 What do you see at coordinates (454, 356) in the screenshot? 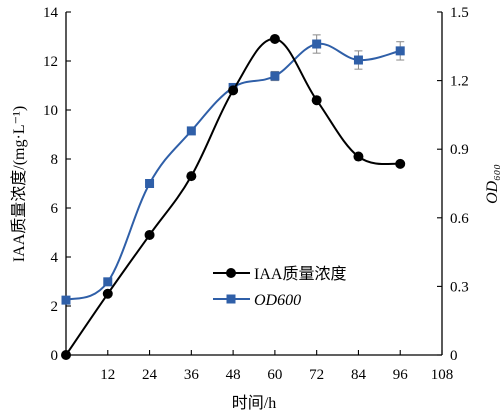
I see `right-y-tick-label: 0` at bounding box center [454, 356].